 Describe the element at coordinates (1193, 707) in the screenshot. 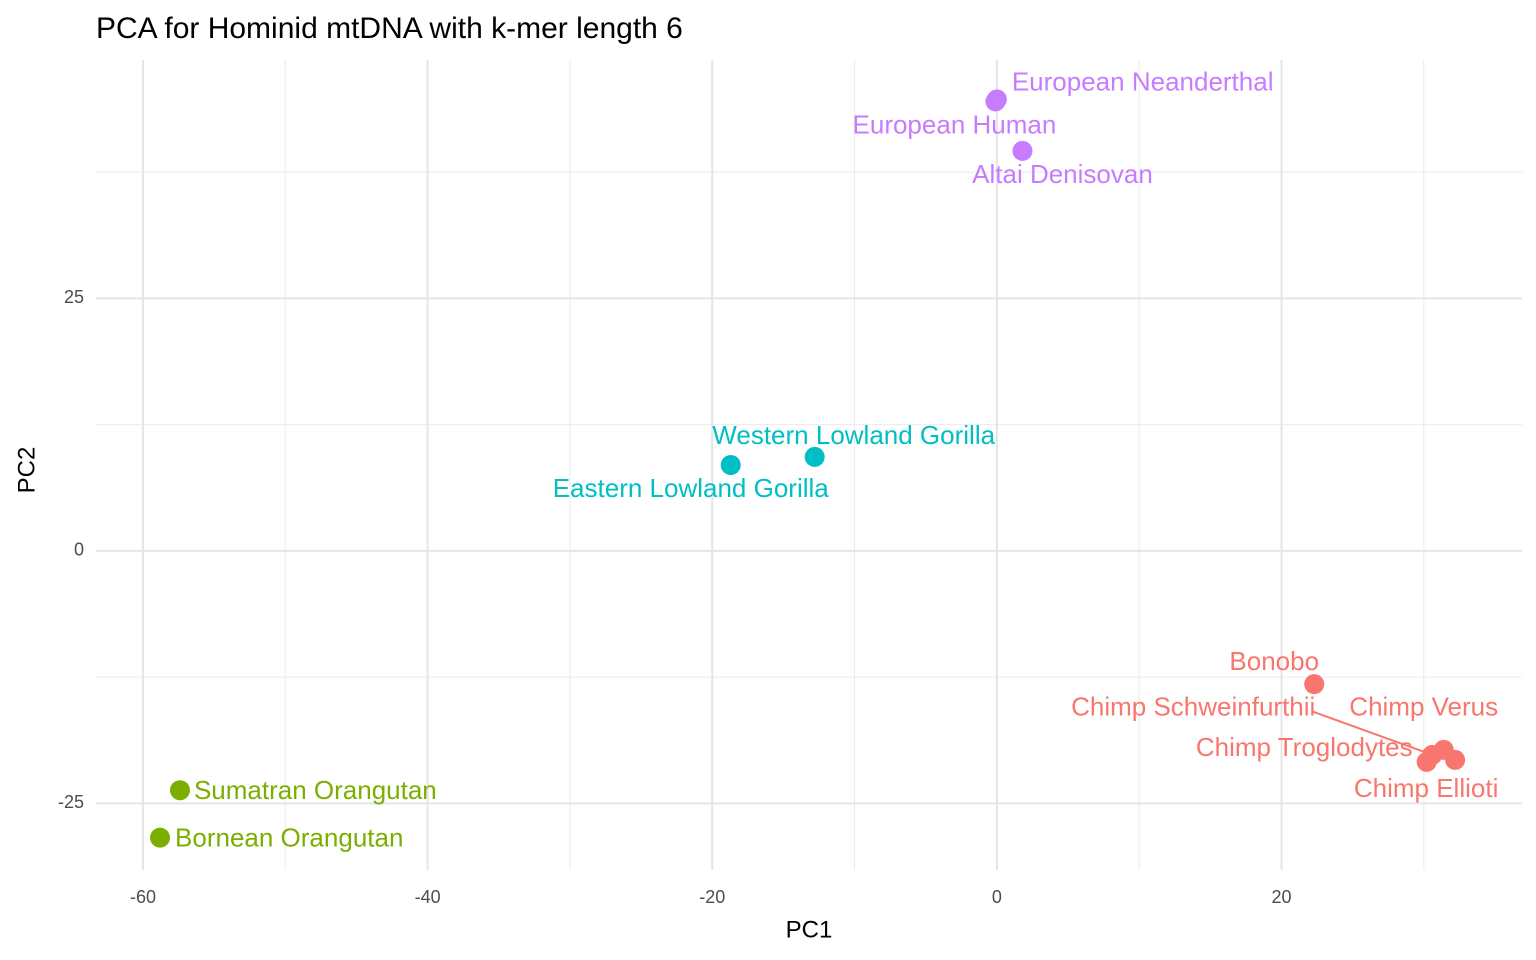

I see `point-label: Chimp Schweinfurthii` at that location.